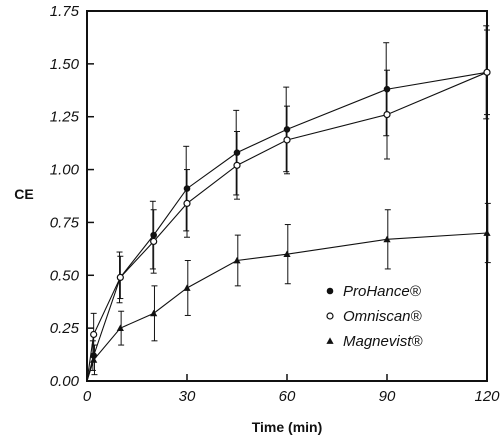 The width and height of the screenshot is (500, 440). What do you see at coordinates (187, 396) in the screenshot?
I see `x-tick-label: 30` at bounding box center [187, 396].